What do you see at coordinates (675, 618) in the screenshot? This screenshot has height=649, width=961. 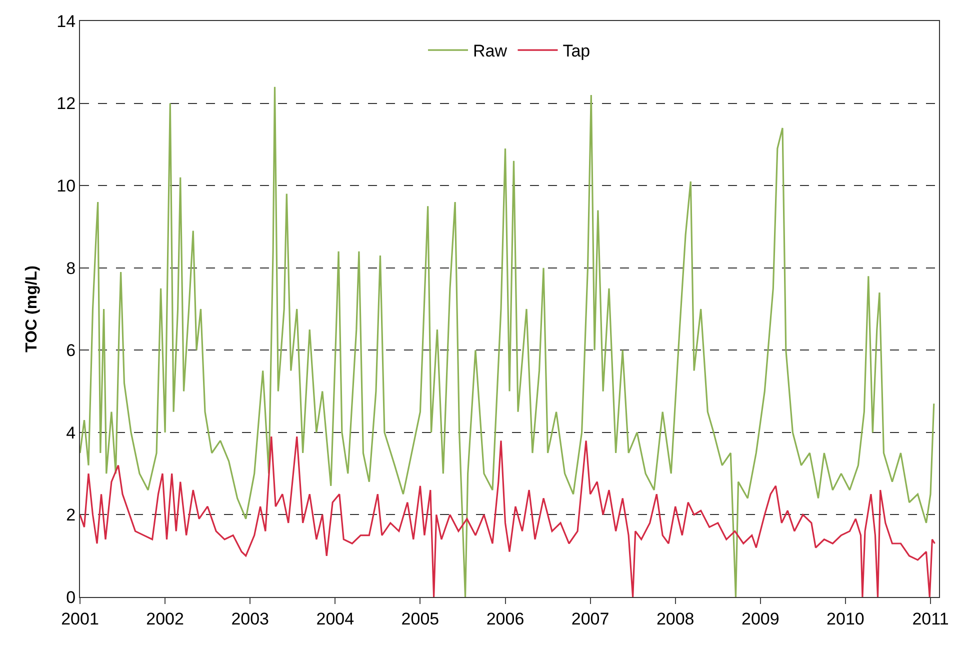 I see `x-tick-label: 2008` at bounding box center [675, 618].